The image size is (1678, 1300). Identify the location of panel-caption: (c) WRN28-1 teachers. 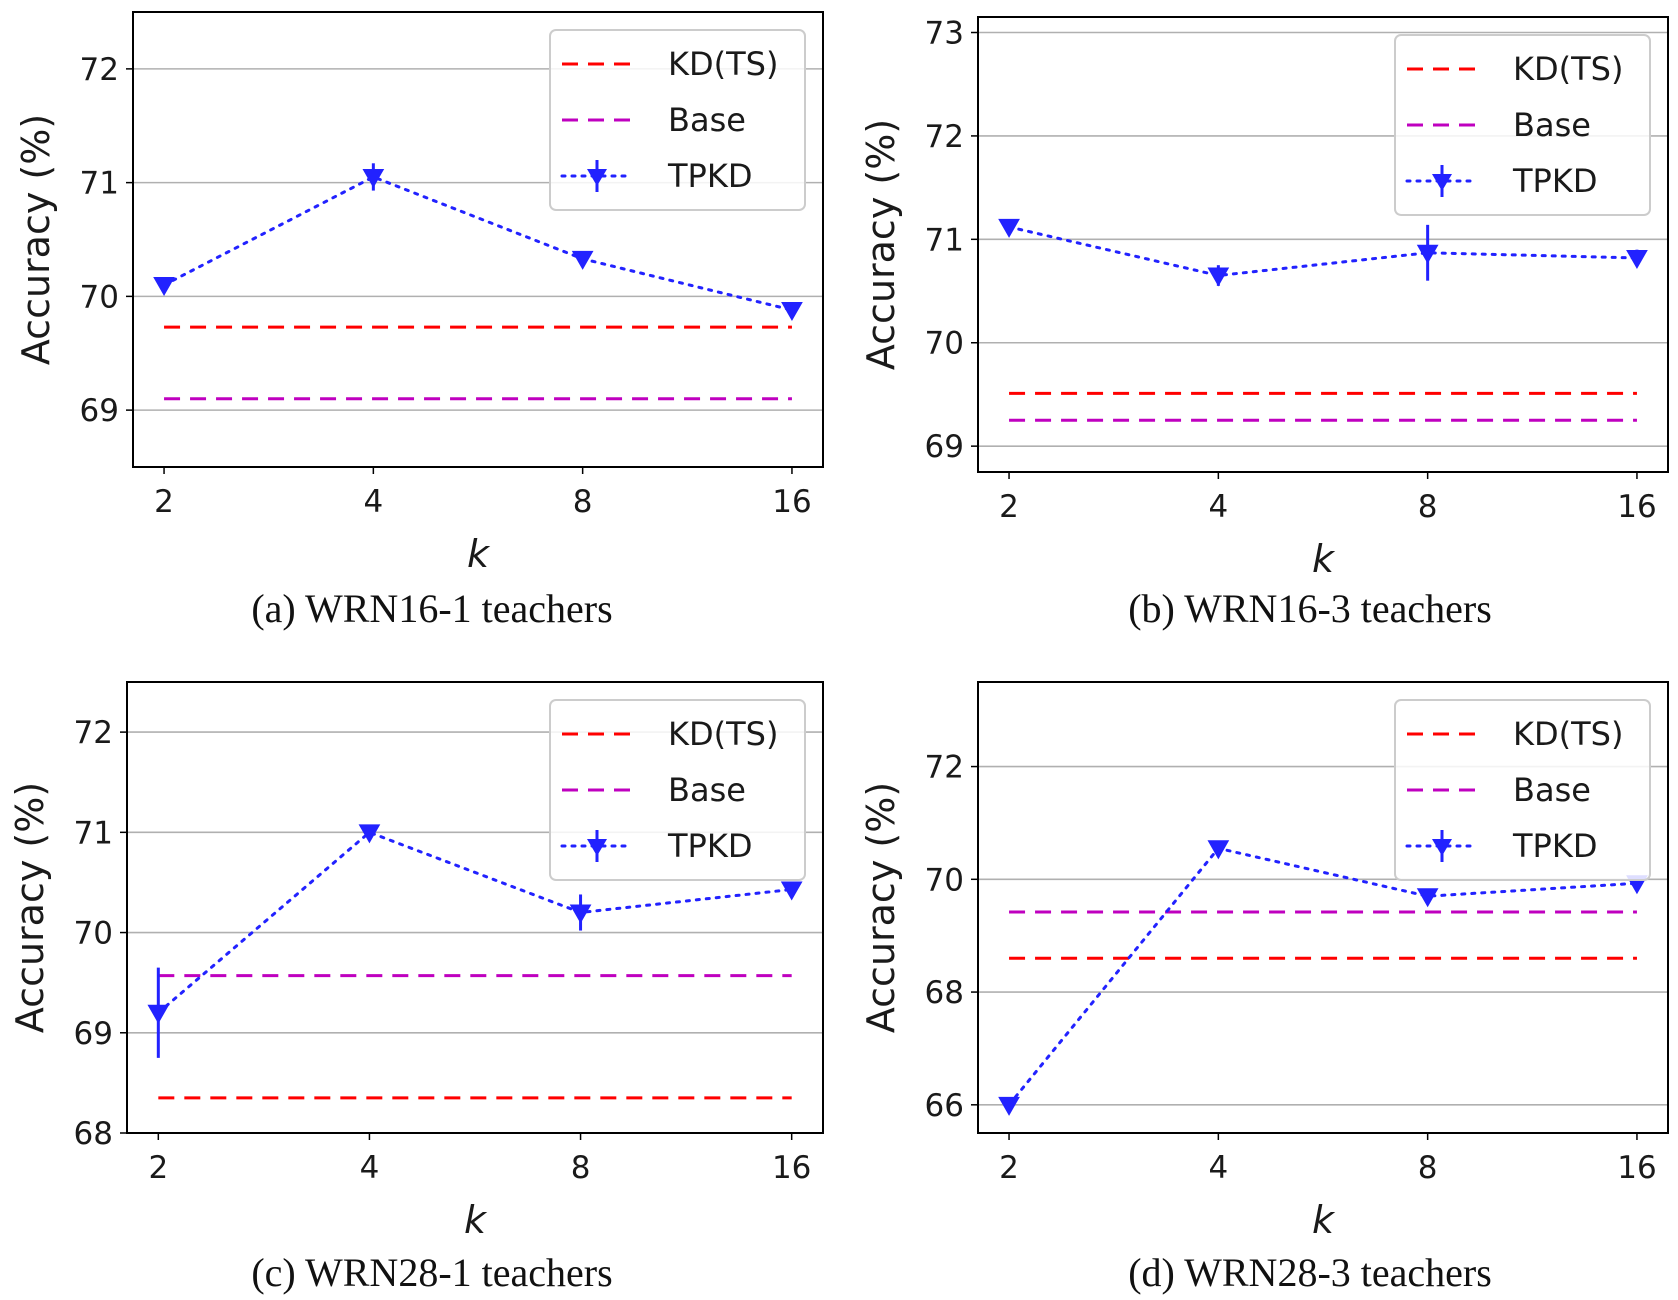
(431, 1272).